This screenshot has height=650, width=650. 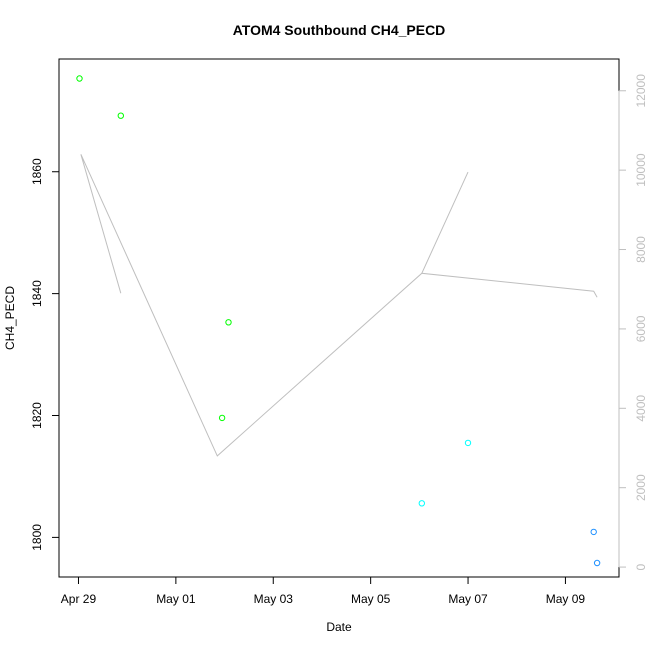 I want to click on x-axis: Apr 29 May 01 May 03 May 05 May 07 May 09, so click(x=323, y=591).